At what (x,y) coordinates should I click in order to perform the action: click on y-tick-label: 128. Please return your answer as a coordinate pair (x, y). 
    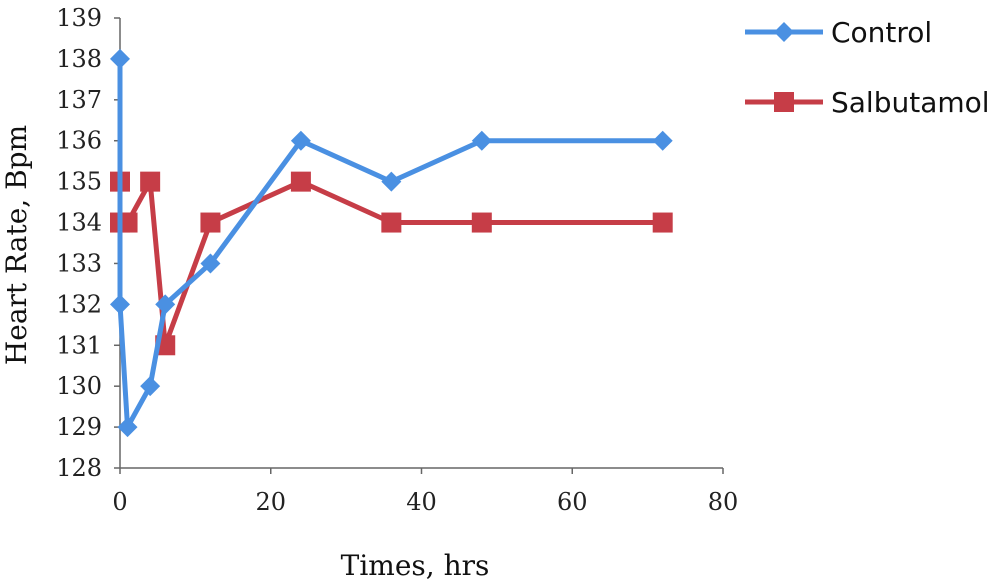
    Looking at the image, I should click on (79, 468).